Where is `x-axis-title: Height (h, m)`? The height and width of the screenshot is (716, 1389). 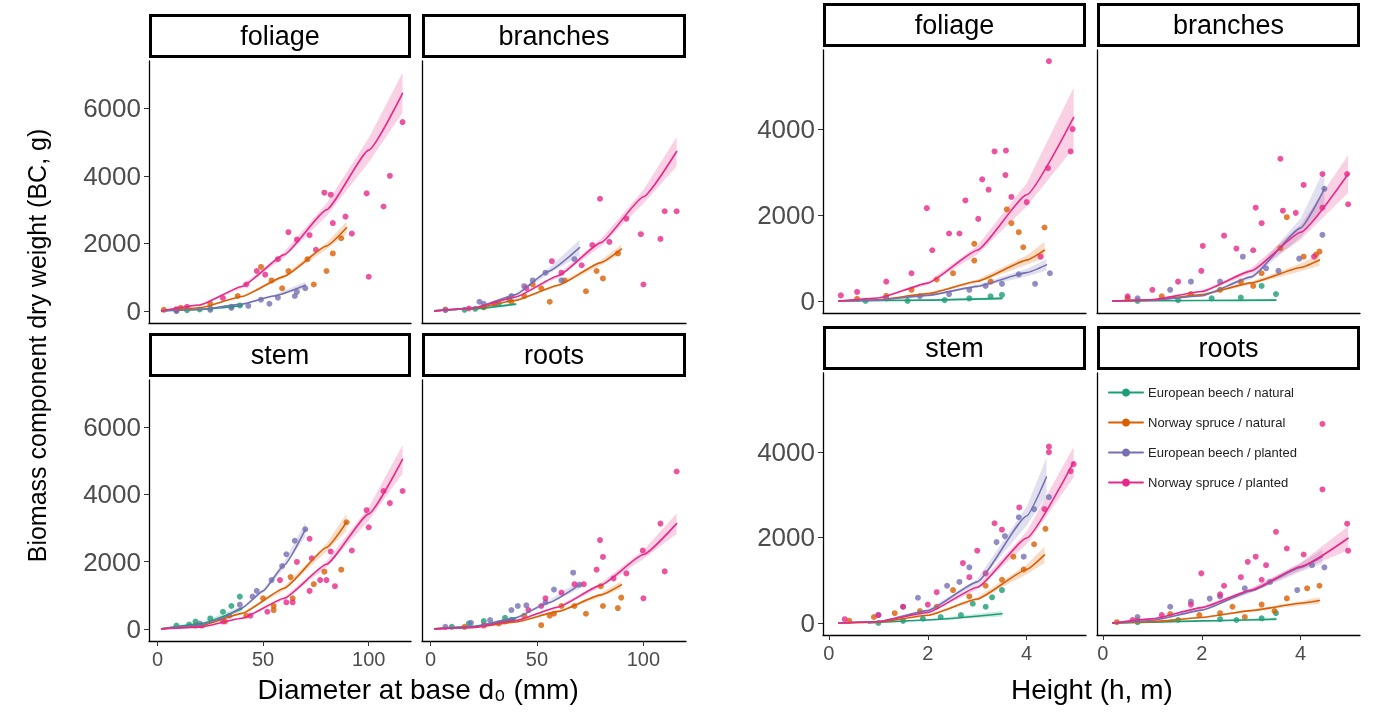 x-axis-title: Height (h, m) is located at coordinates (1092, 690).